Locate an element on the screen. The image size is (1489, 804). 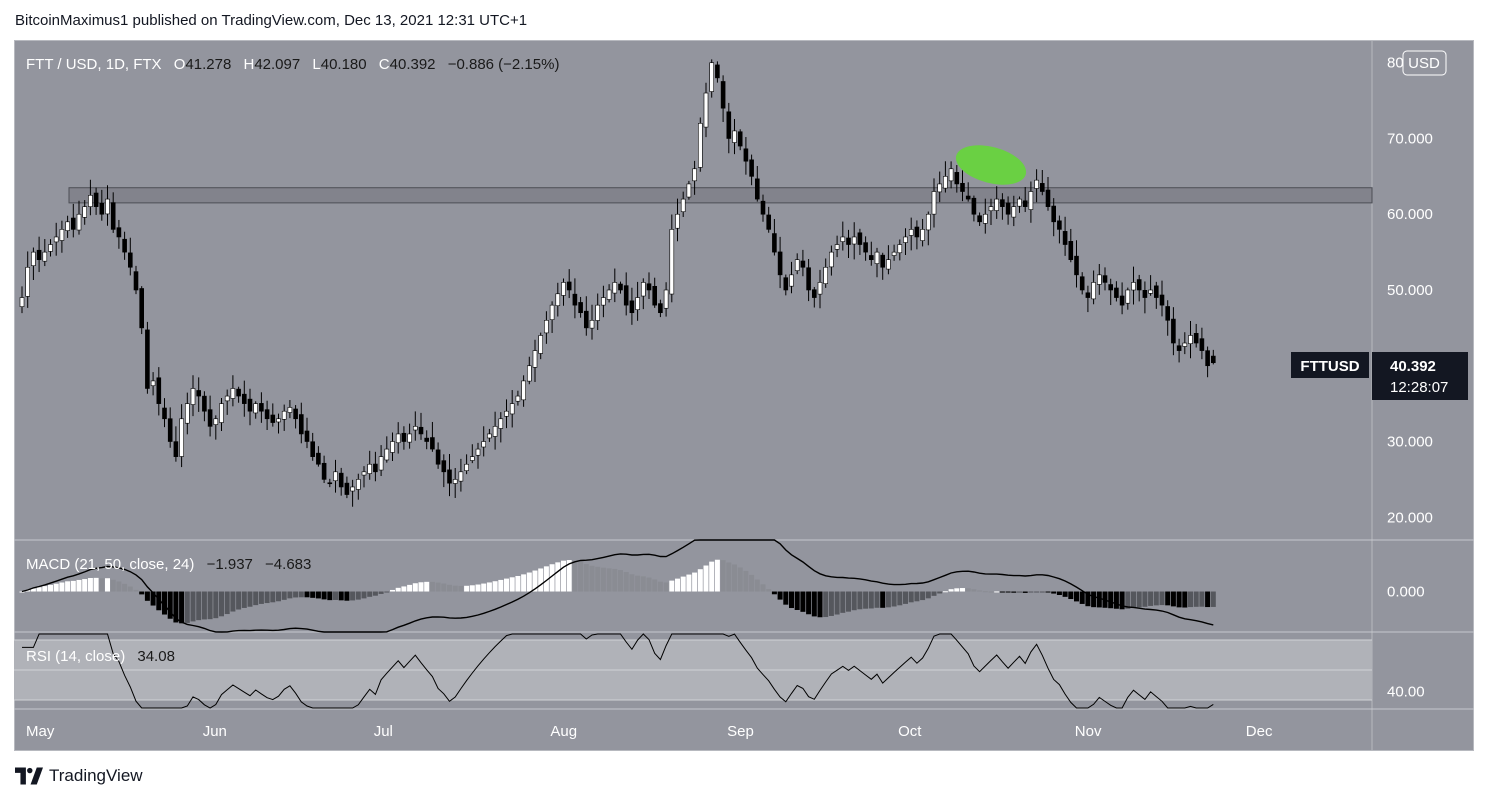
rsi-axis-tick: 40.00 is located at coordinates (1406, 691).